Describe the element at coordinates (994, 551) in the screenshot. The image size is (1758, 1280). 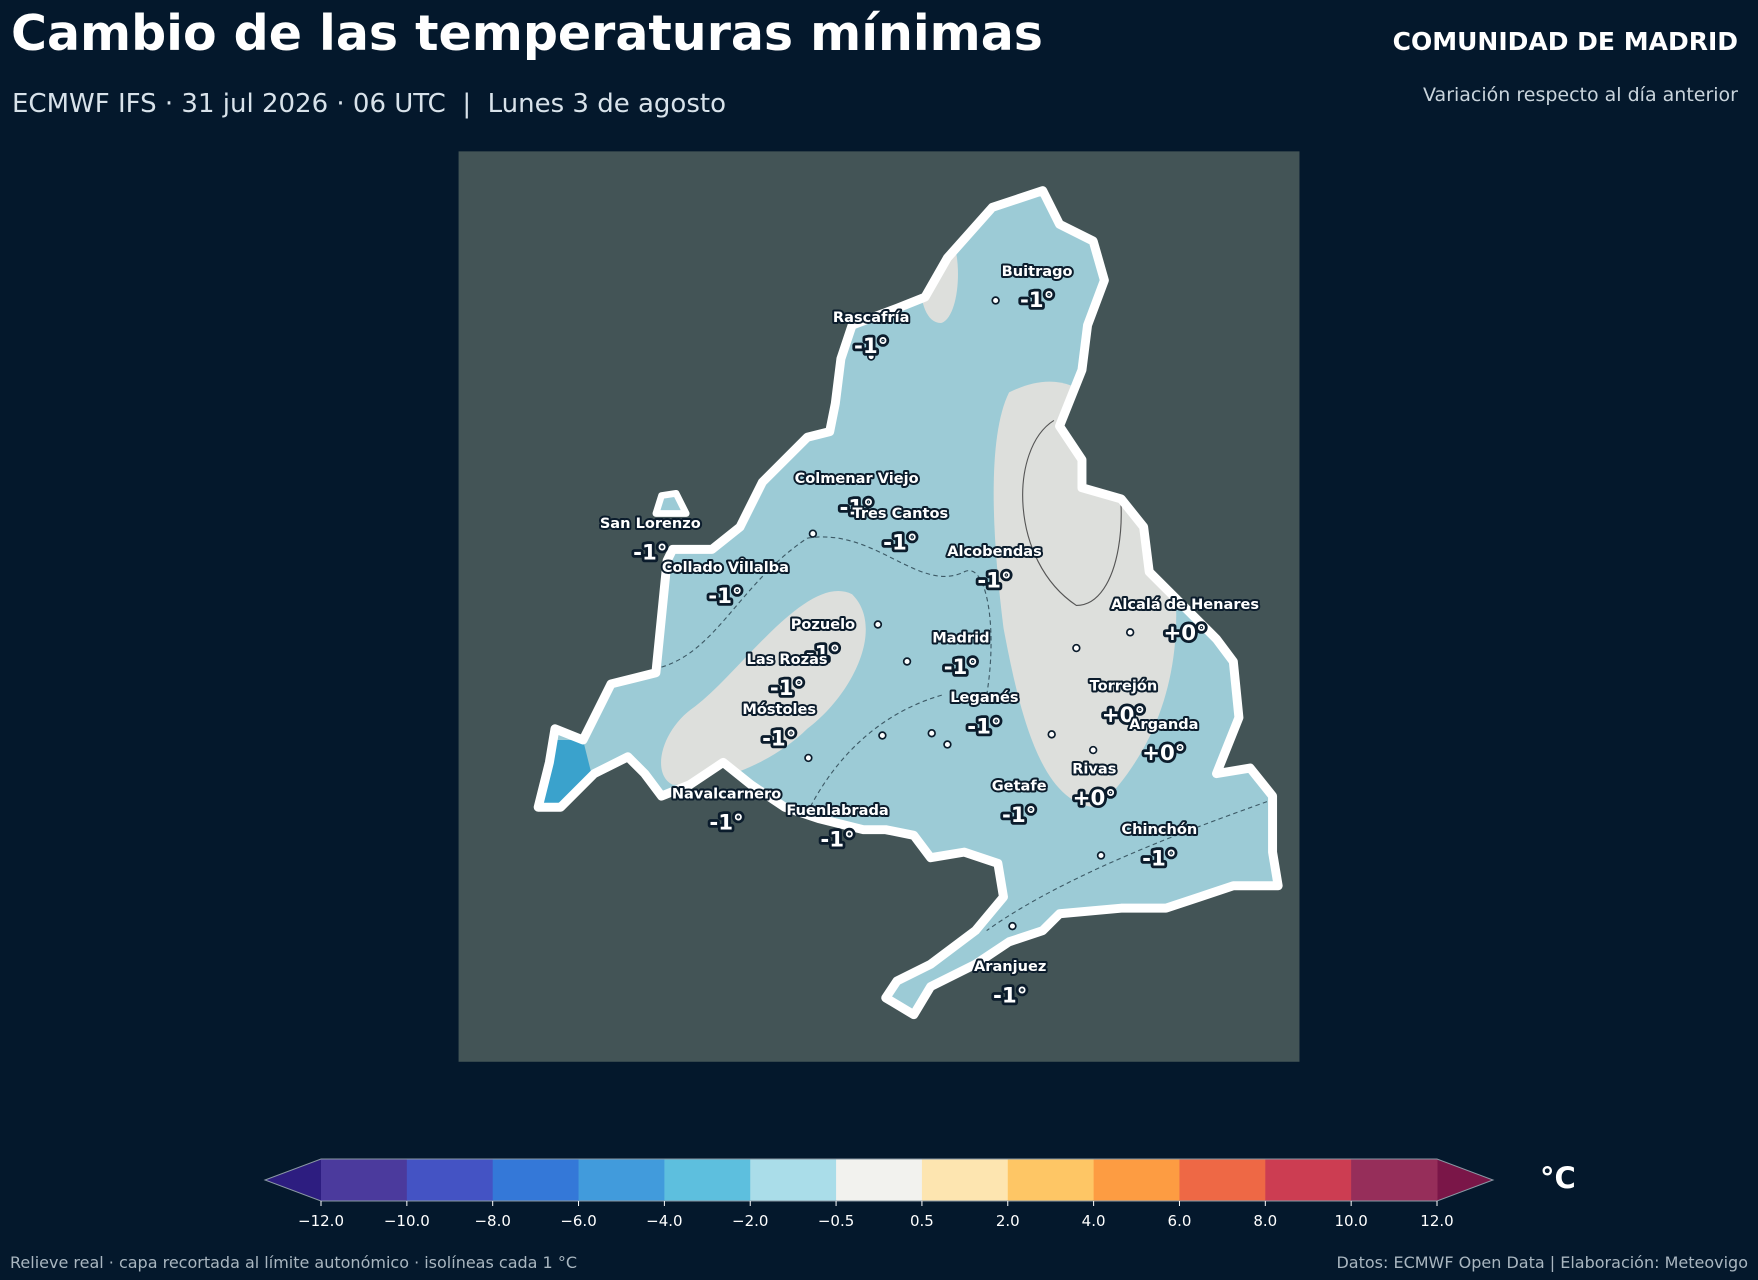
I see `city-name: Alcobendas` at that location.